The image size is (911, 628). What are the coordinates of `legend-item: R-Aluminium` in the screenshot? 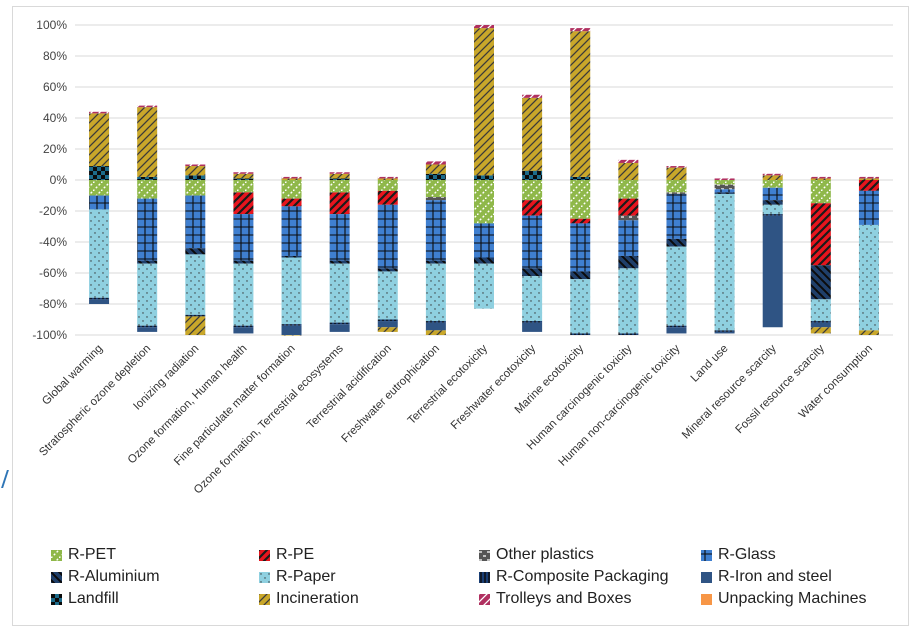 It's located at (105, 577).